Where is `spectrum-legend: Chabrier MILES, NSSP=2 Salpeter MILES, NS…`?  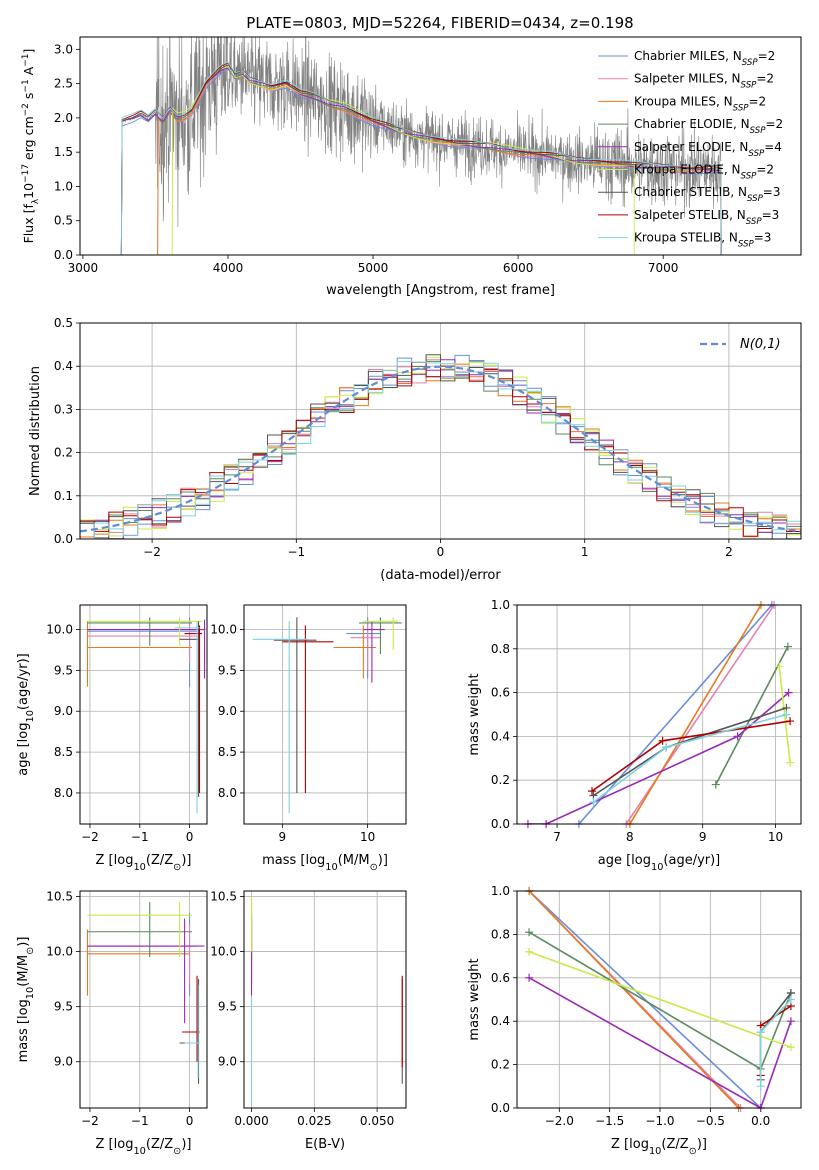 spectrum-legend: Chabrier MILES, NSSP=2 Salpeter MILES, NS… is located at coordinates (690, 149).